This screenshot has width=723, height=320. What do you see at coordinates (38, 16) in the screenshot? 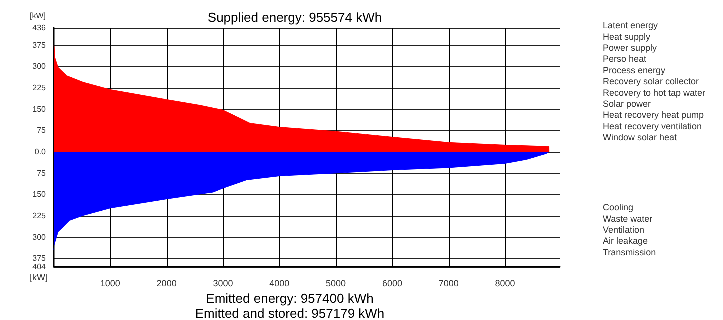
I see `y-axis-title: [kW]` at bounding box center [38, 16].